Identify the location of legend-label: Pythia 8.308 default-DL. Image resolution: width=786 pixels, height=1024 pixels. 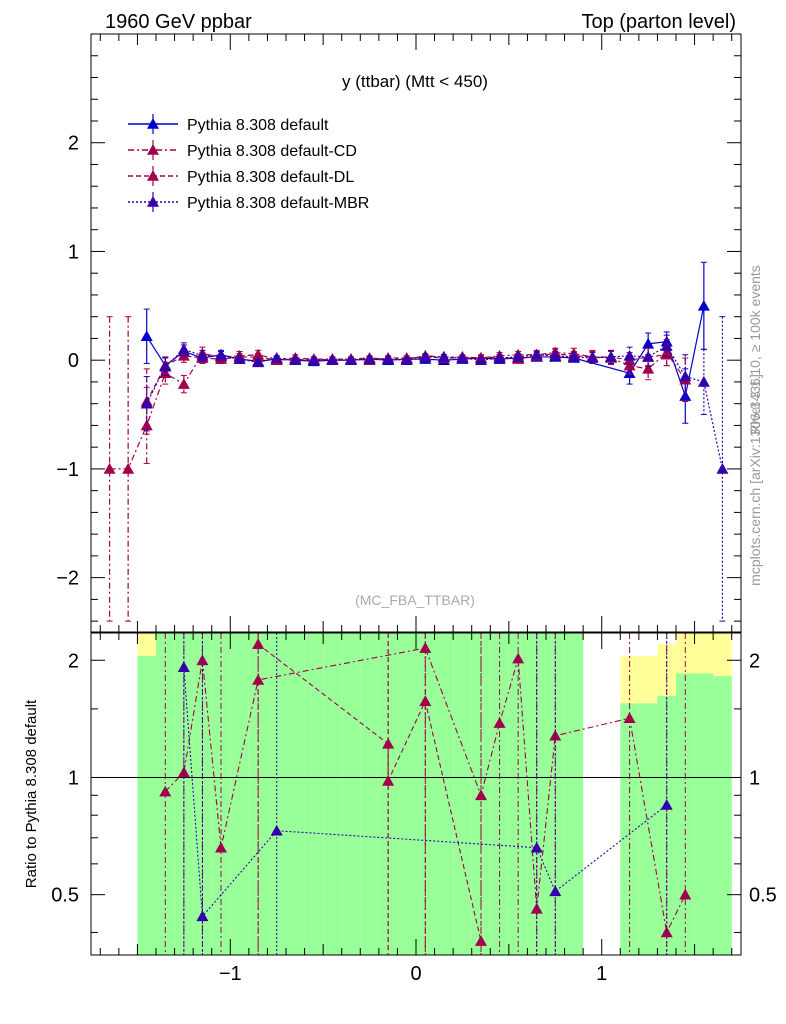
(270, 177).